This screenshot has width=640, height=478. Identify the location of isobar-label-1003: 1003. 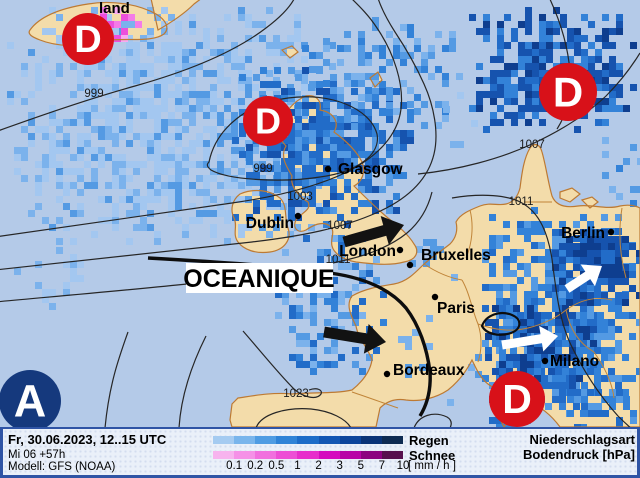
(300, 197).